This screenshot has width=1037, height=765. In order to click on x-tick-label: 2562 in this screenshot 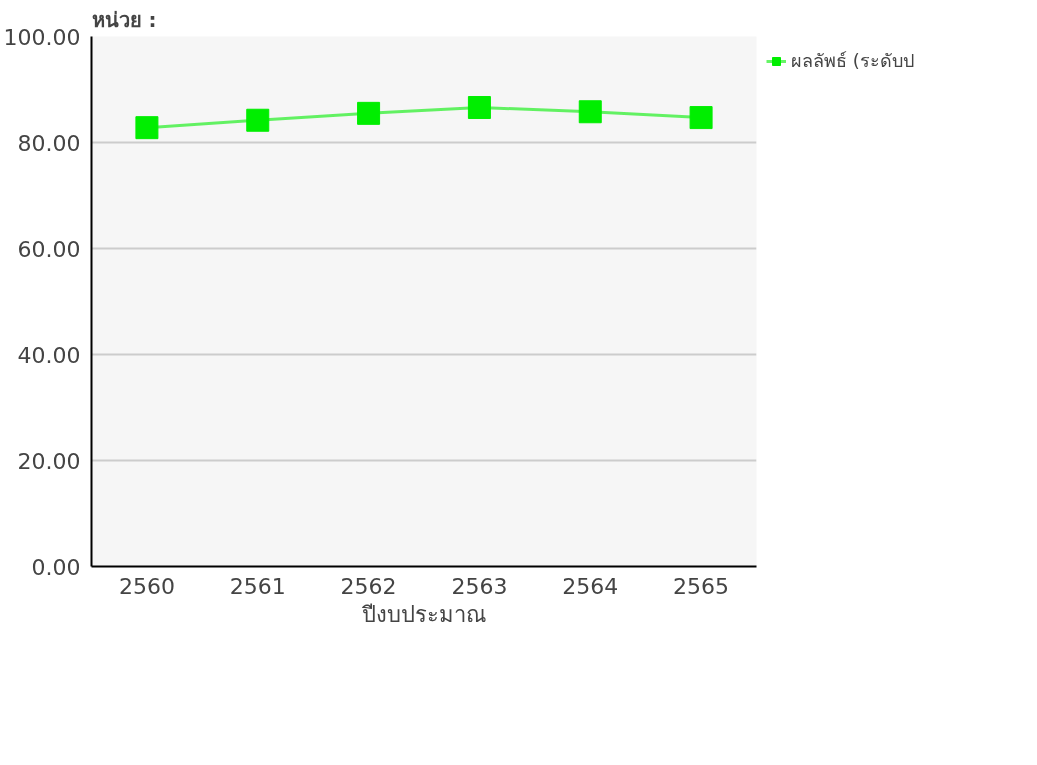, I will do `click(368, 586)`.